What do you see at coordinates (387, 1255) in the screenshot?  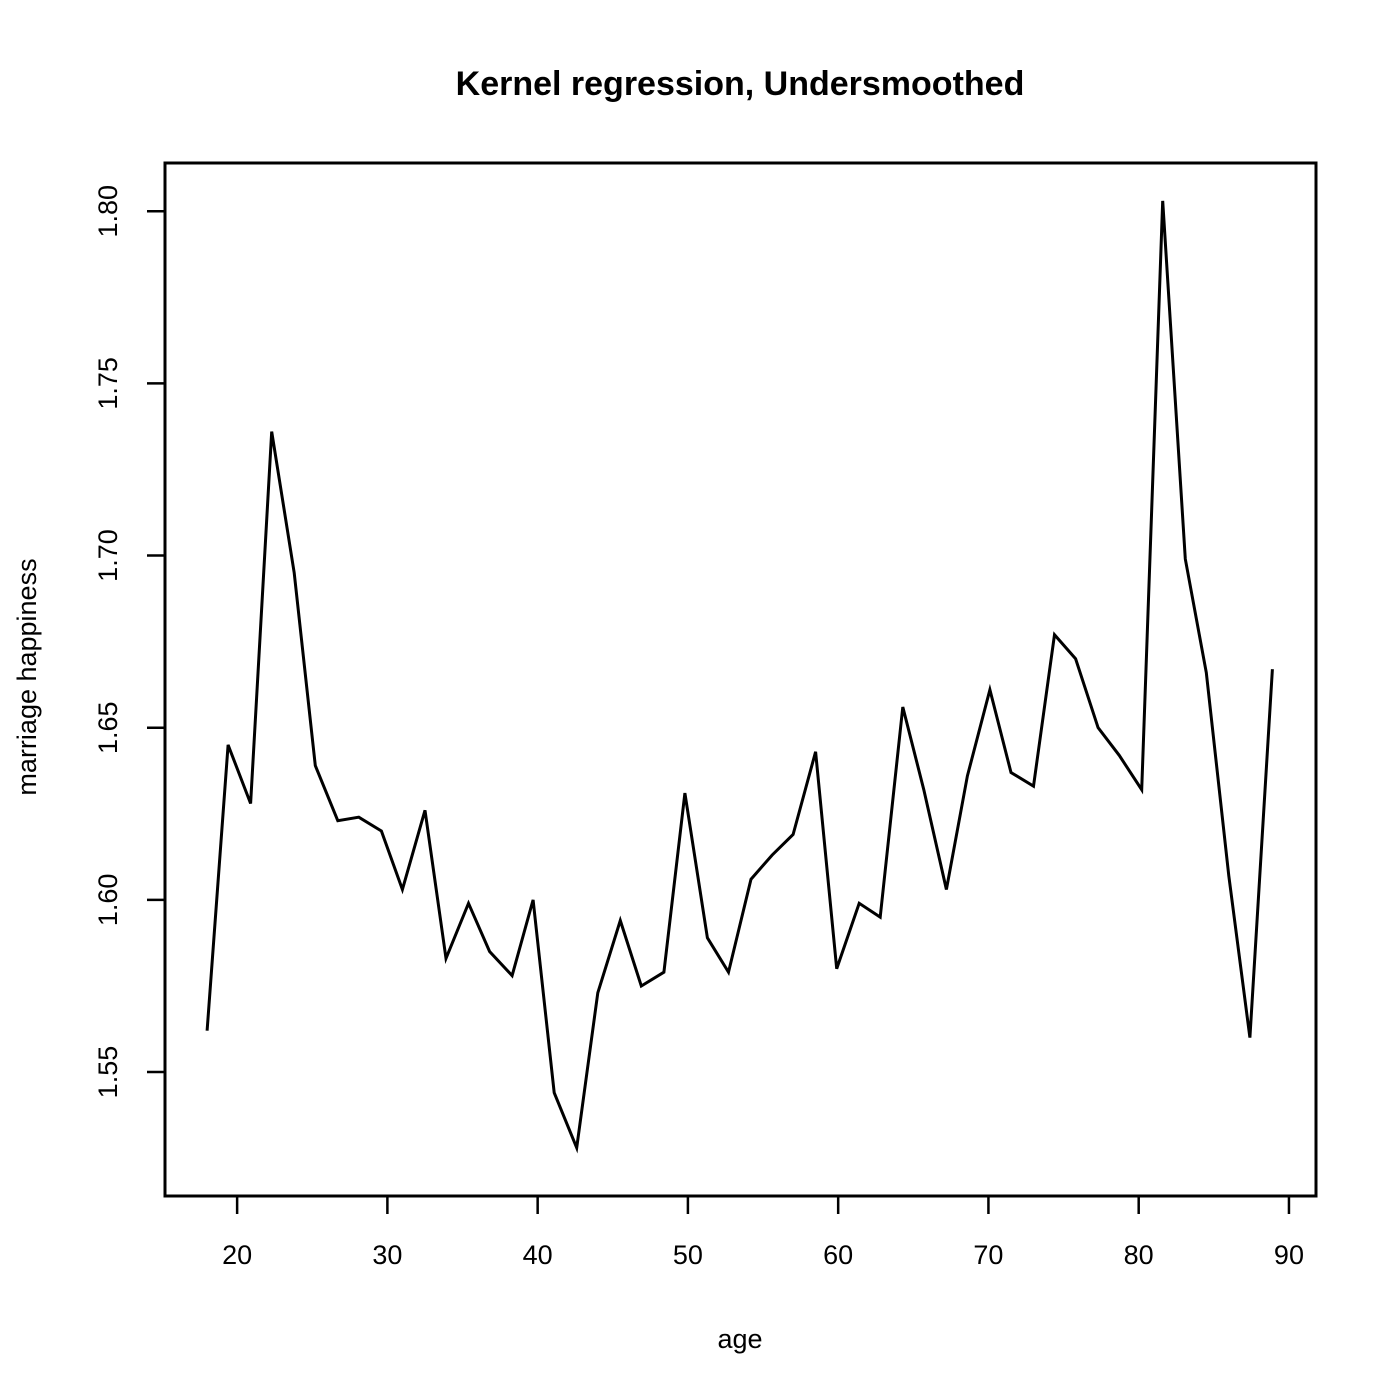 I see `x-tick-label: 30` at bounding box center [387, 1255].